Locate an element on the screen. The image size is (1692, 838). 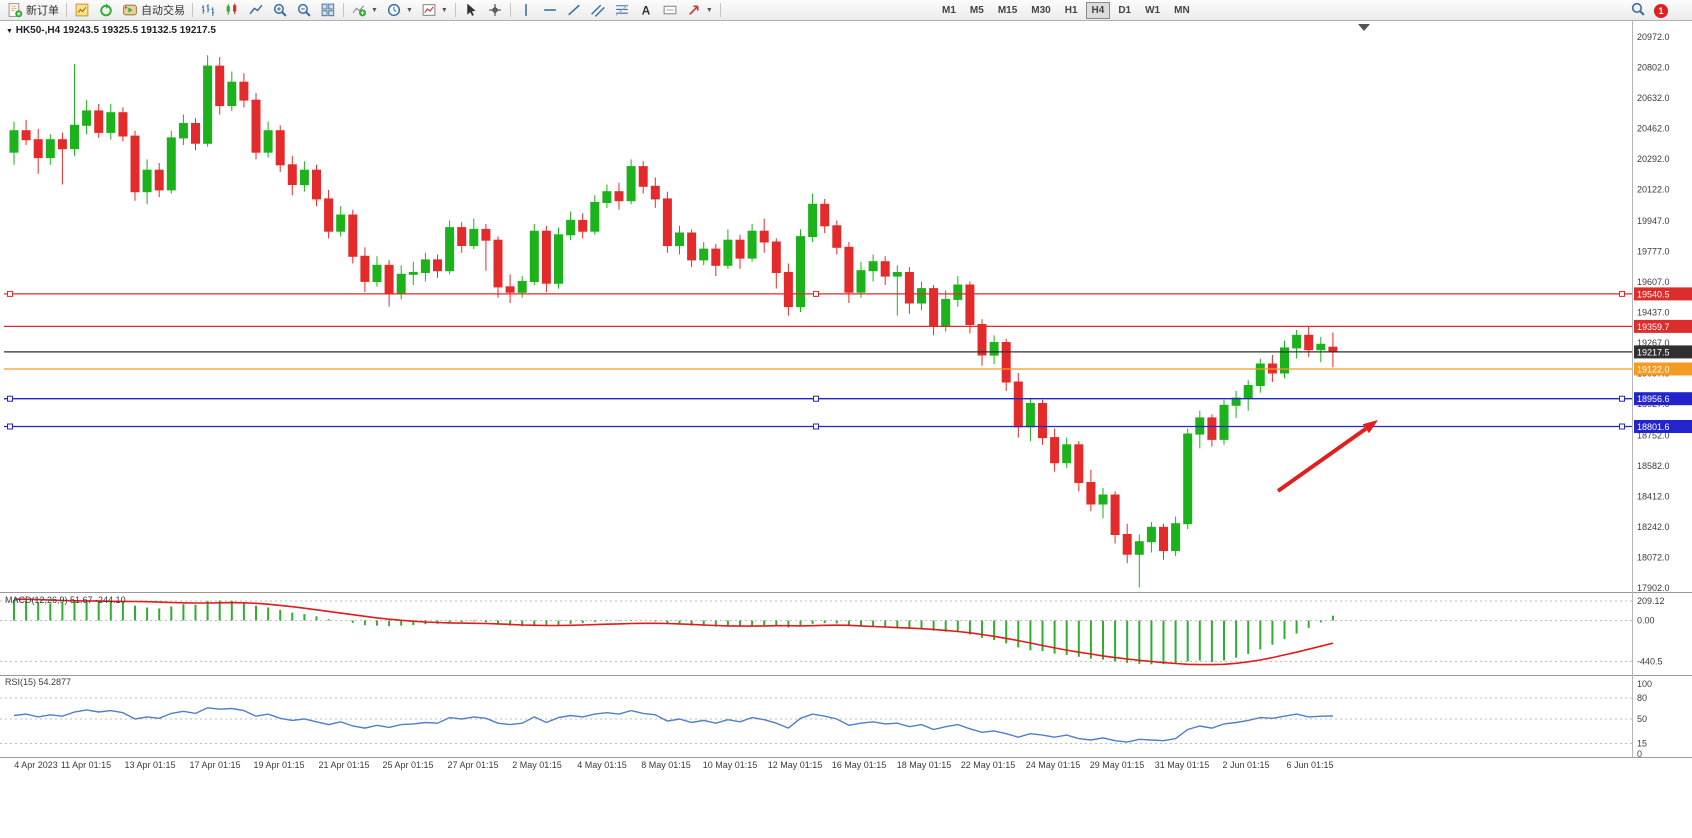
zoom-in-icon is located at coordinates (280, 10).